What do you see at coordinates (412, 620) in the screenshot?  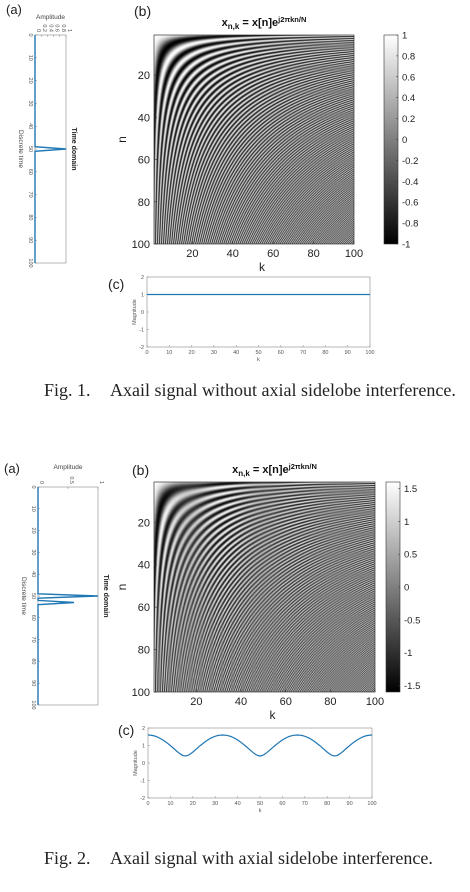 I see `colorbar-tick-label: -0.5` at bounding box center [412, 620].